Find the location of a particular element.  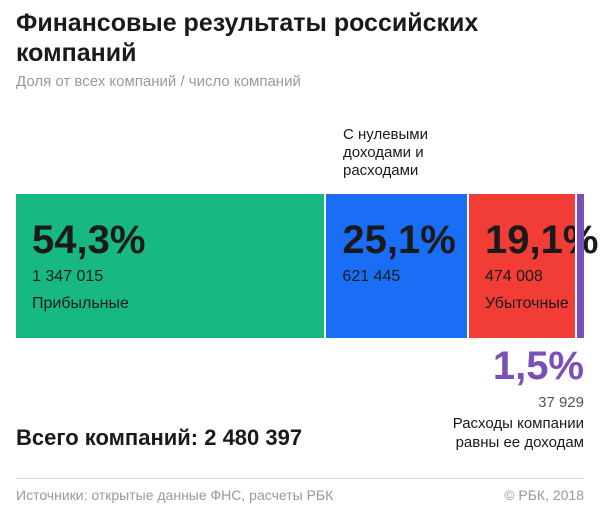

share-label-equal: 1,5% is located at coordinates (538, 366).